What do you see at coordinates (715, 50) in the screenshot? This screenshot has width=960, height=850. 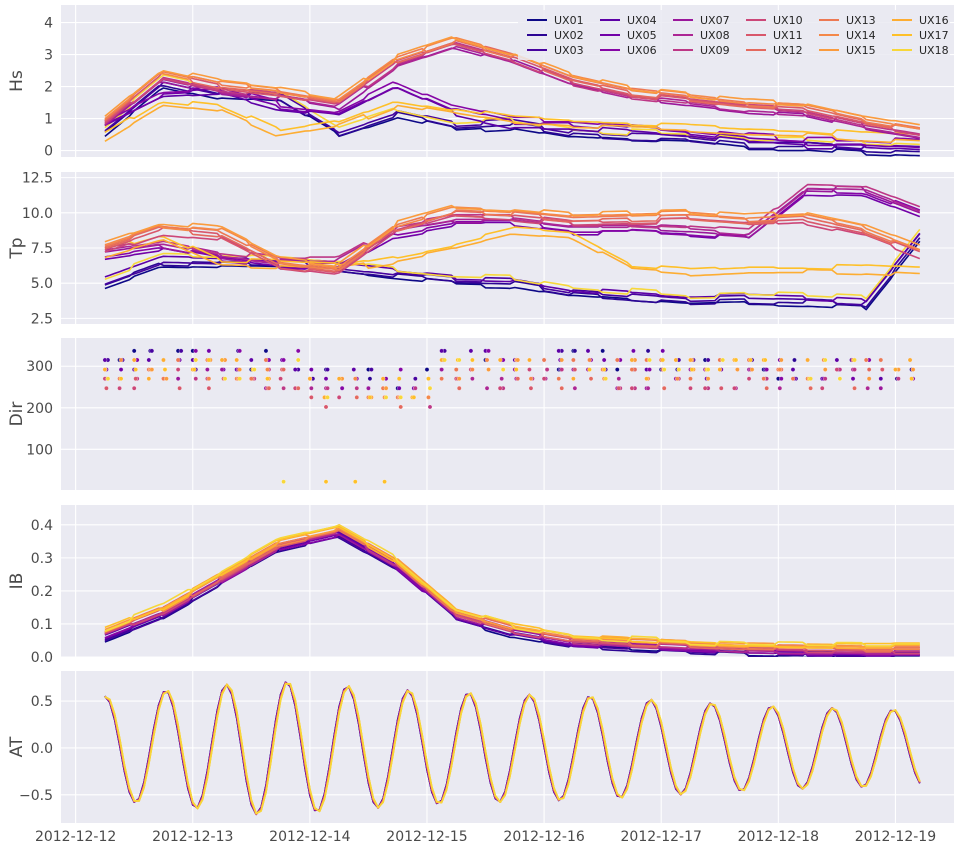 I see `legend-entry: UX09` at bounding box center [715, 50].